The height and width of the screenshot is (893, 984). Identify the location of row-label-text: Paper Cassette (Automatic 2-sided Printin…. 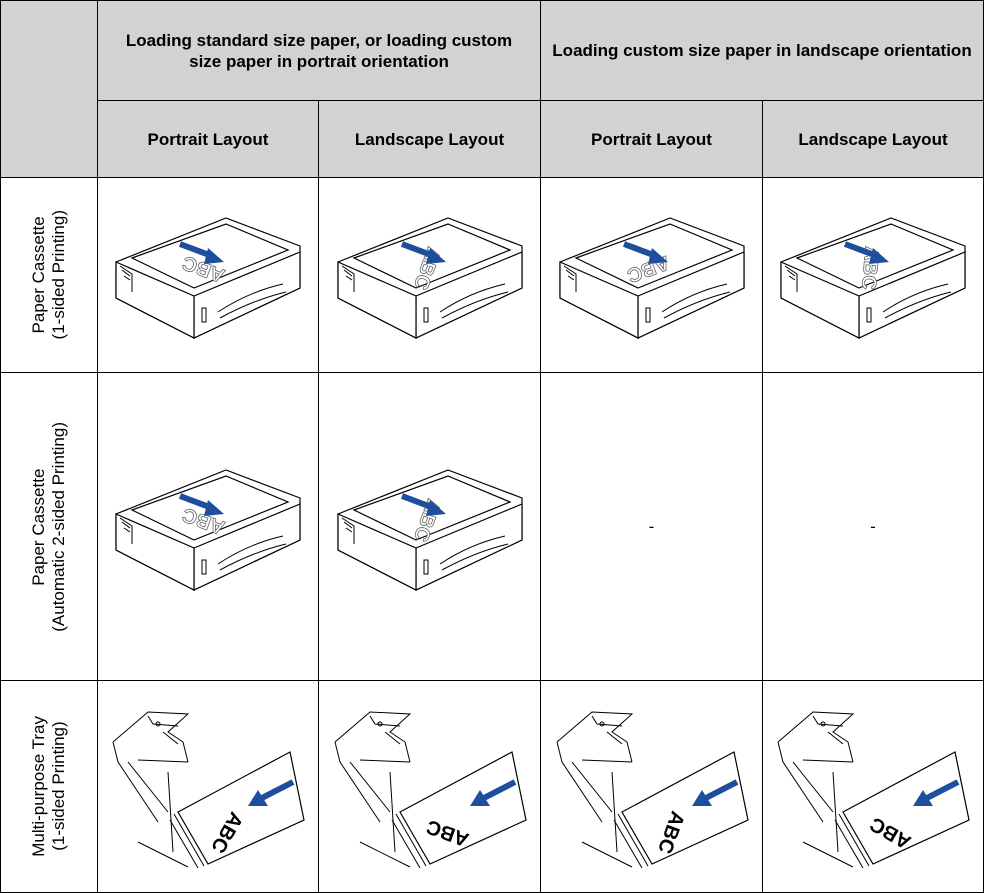
(49, 527).